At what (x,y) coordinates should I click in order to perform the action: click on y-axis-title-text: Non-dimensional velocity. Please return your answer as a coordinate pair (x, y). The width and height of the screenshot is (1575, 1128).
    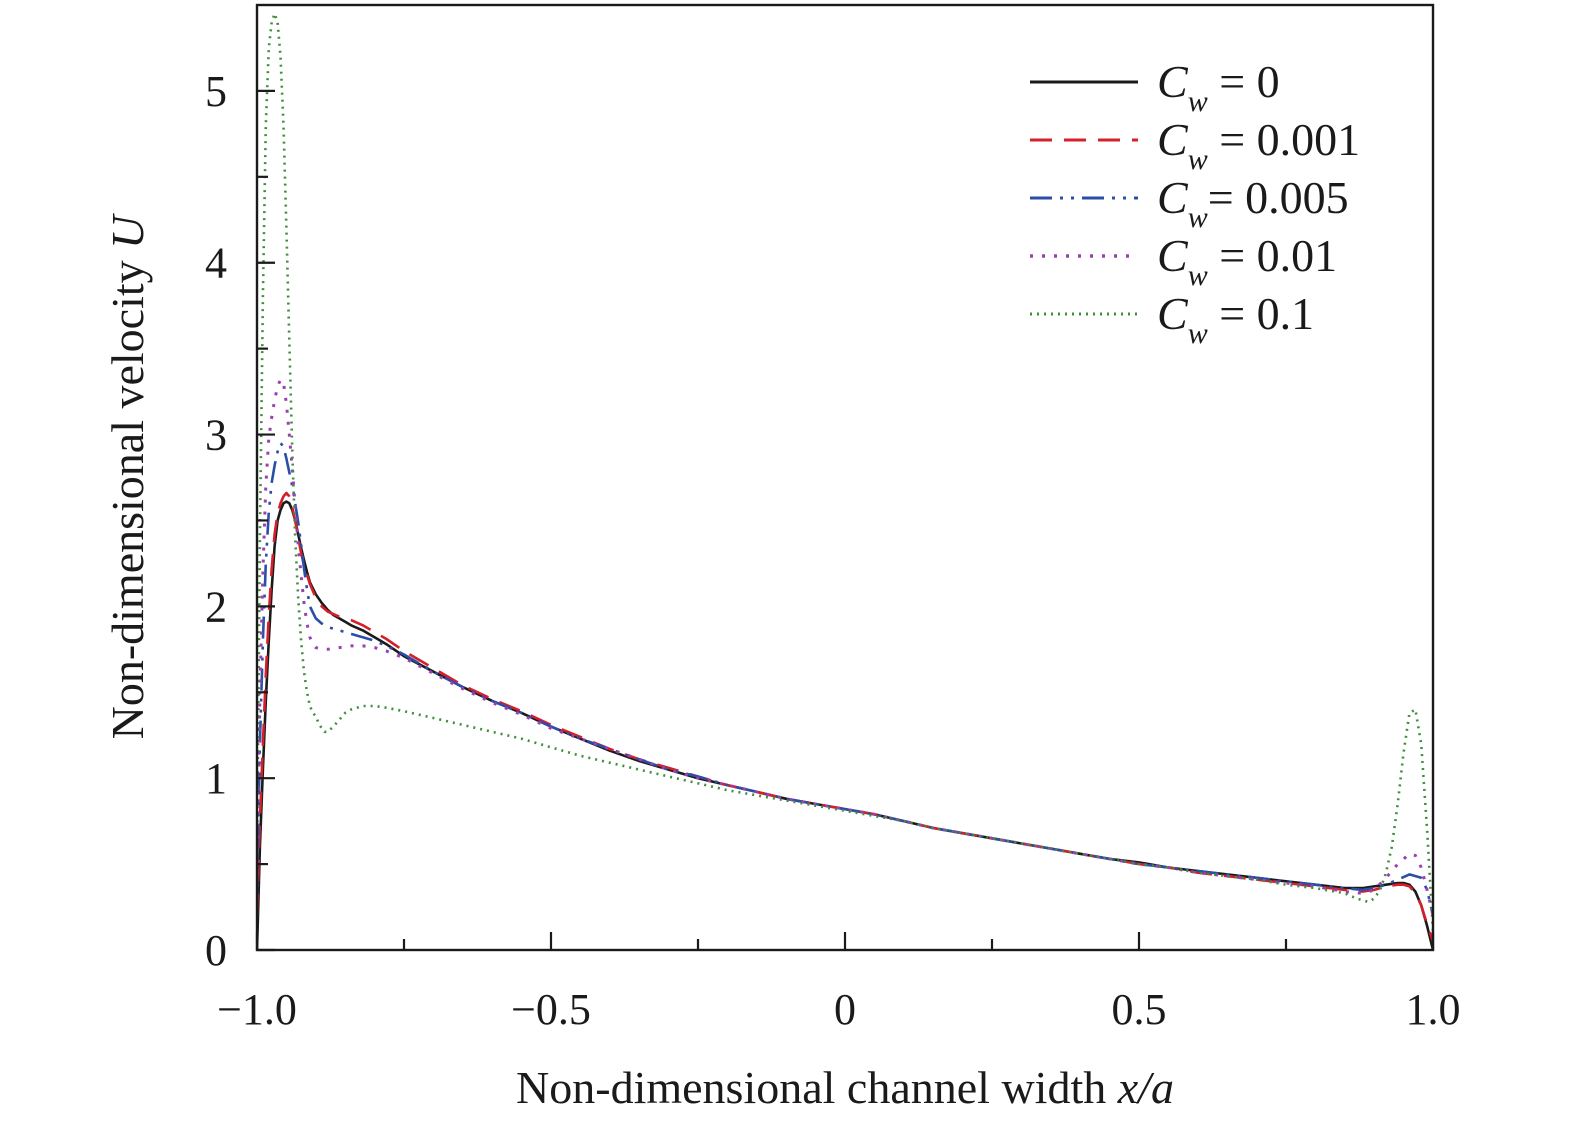
    Looking at the image, I should click on (127, 494).